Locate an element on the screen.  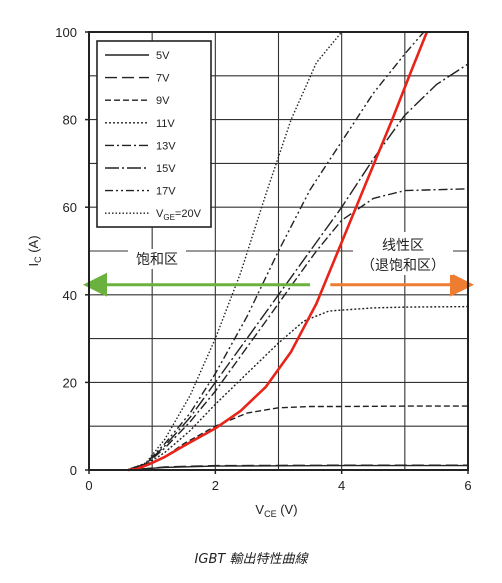
legend-label: 11V is located at coordinates (165, 124).